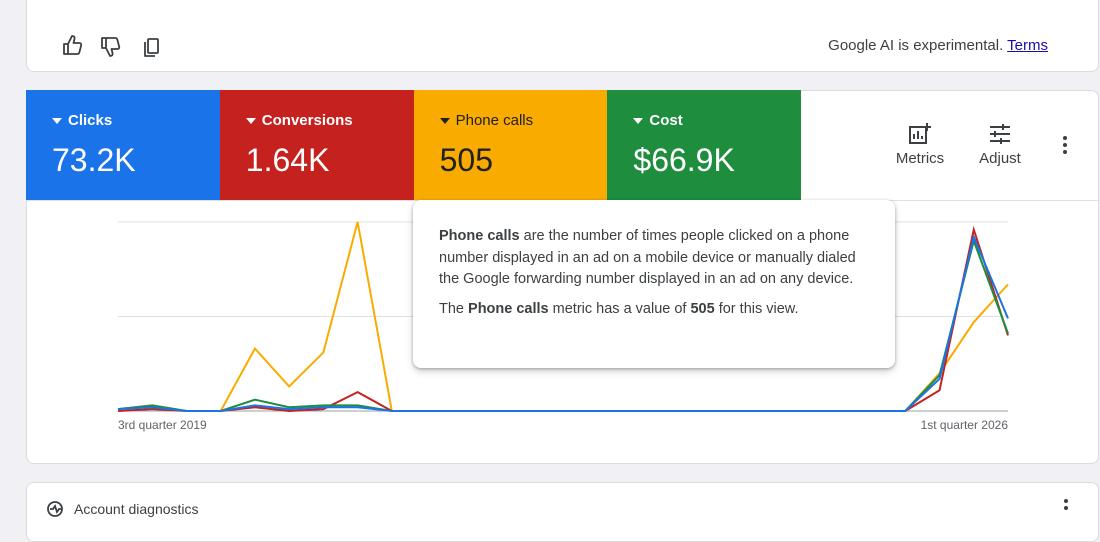  Describe the element at coordinates (619, 308) in the screenshot. I see `tooltip-text: metric has a value of` at that location.